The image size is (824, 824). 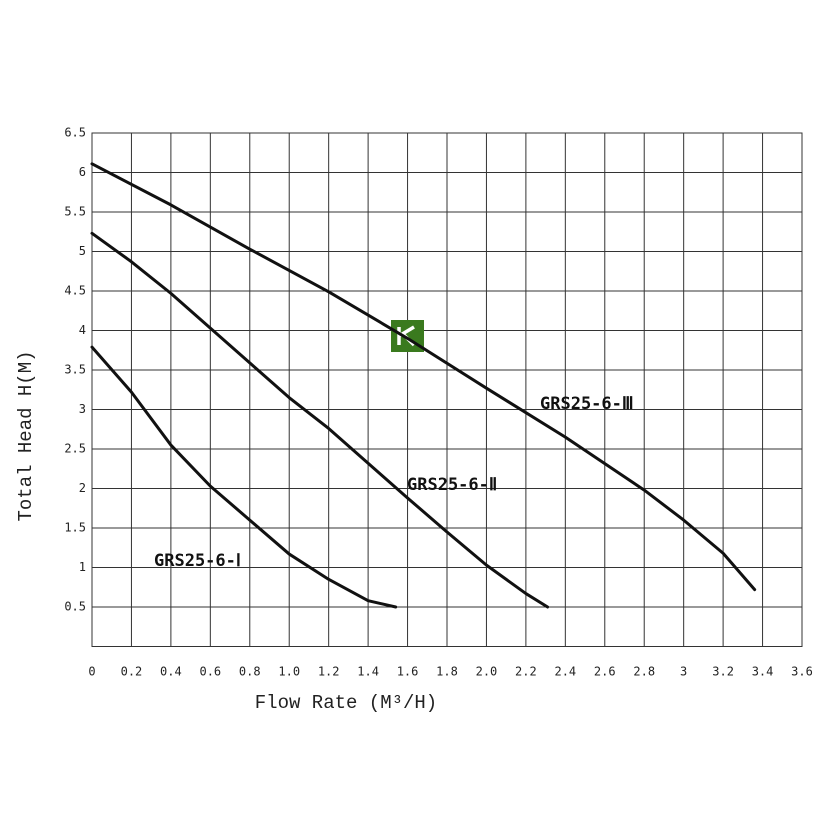 I want to click on y-tick-label: 4, so click(x=82, y=330).